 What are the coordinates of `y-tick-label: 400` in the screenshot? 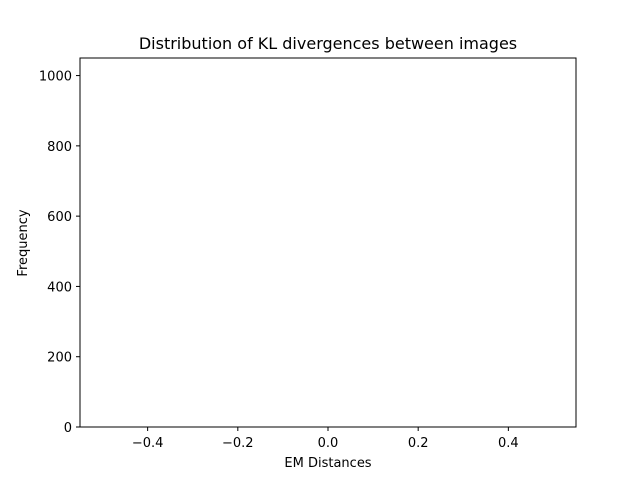 It's located at (59, 287).